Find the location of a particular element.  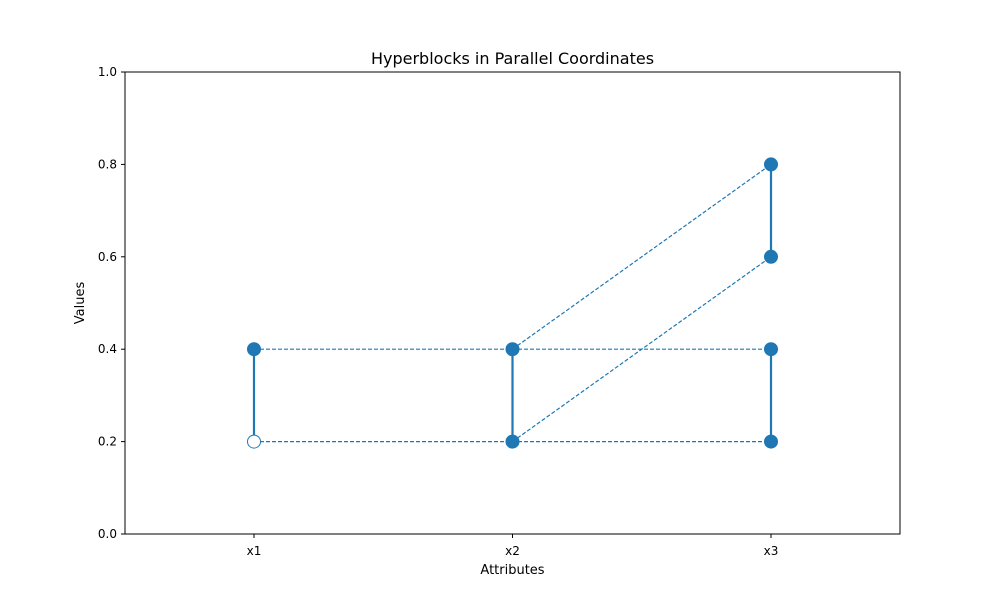

y-tick-label-6: 1.0 is located at coordinates (107, 72).